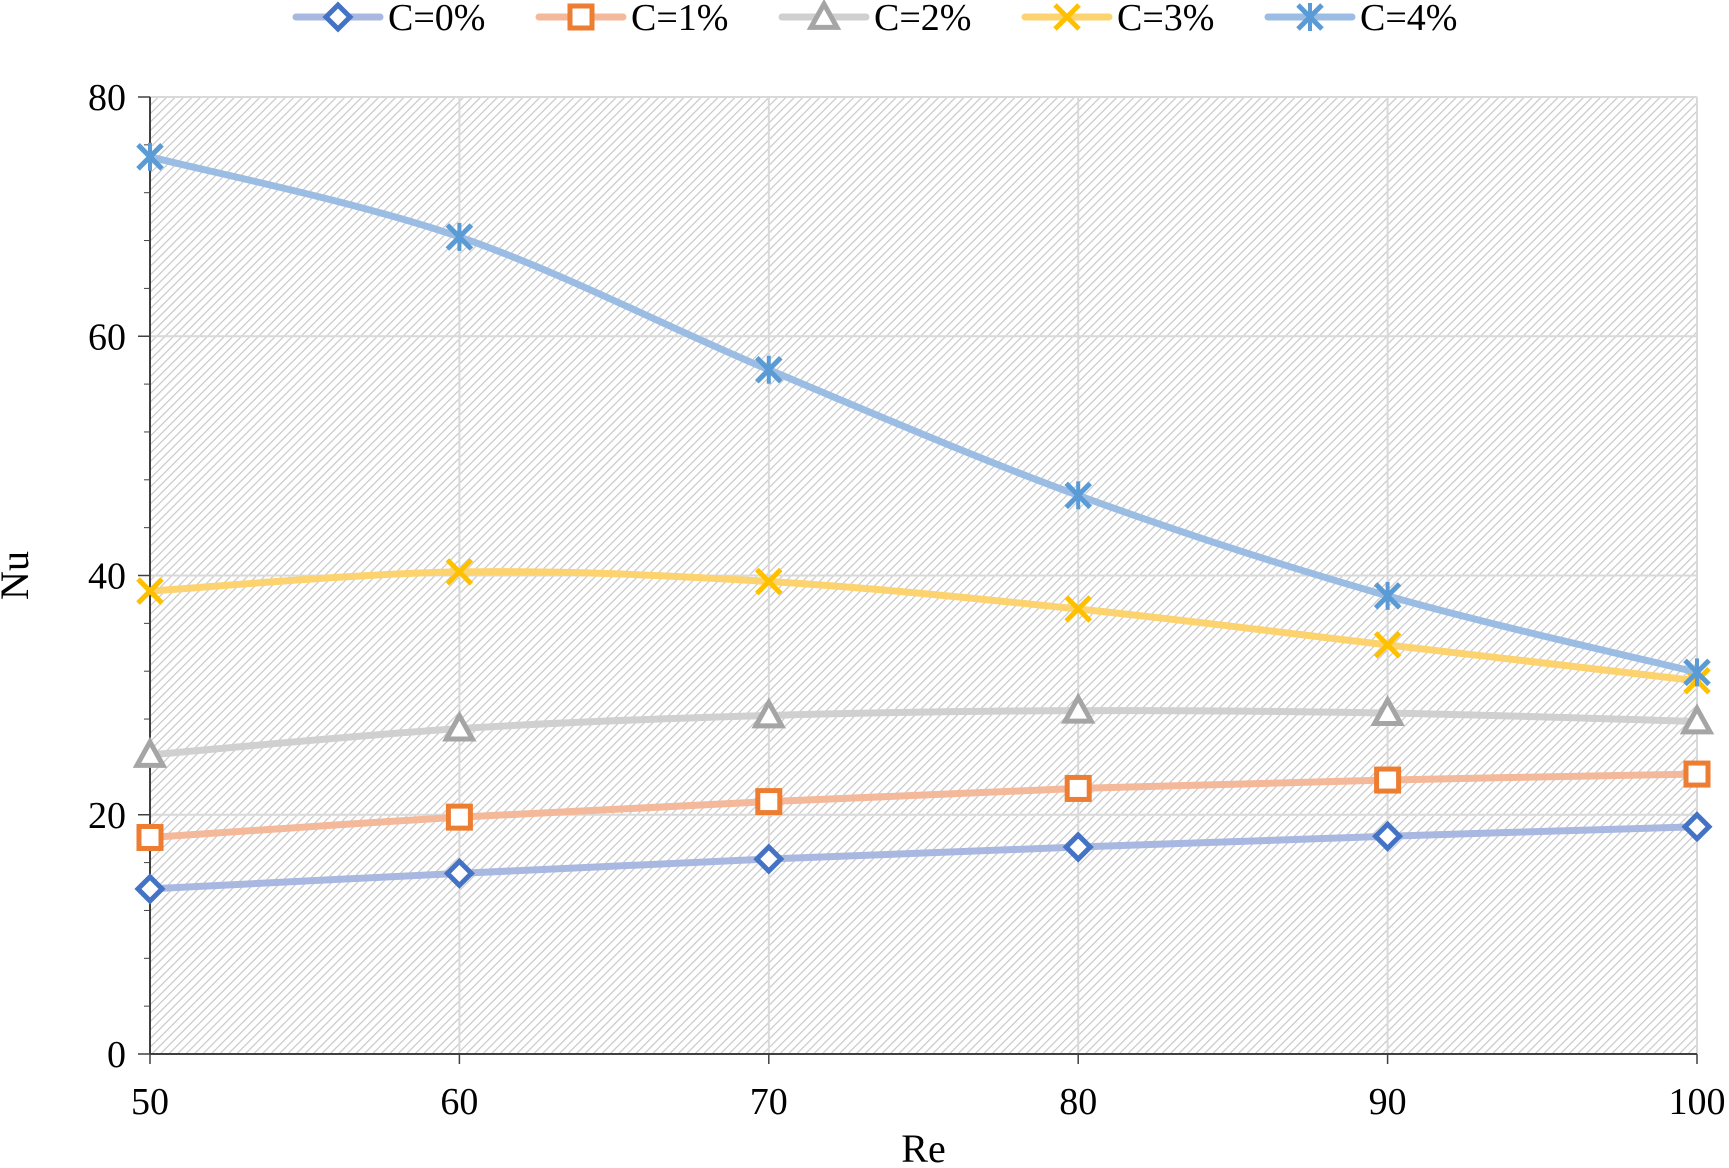  I want to click on legend: C=0% C=1% C=2% C=3% C=4%, so click(874, 19).